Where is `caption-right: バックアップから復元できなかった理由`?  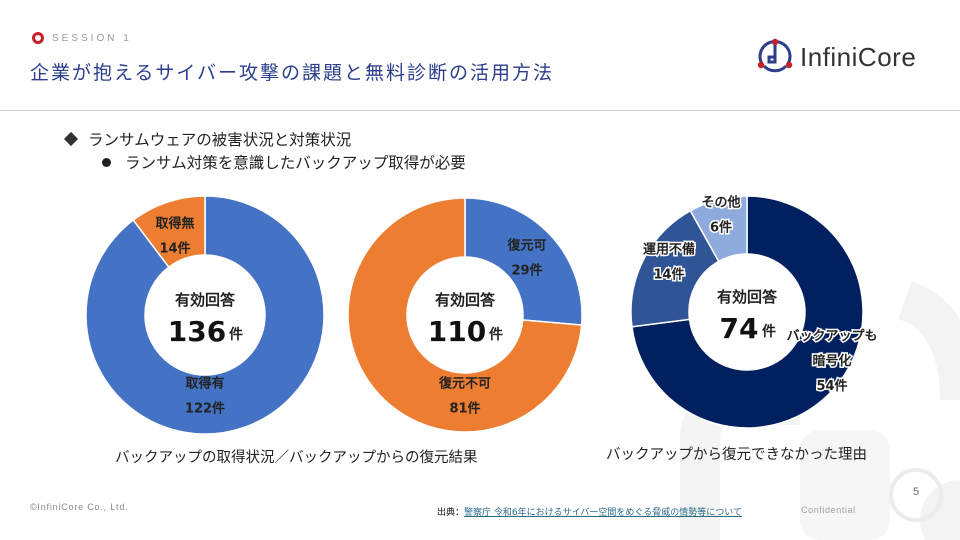
caption-right: バックアップから復元できなかった理由 is located at coordinates (736, 455).